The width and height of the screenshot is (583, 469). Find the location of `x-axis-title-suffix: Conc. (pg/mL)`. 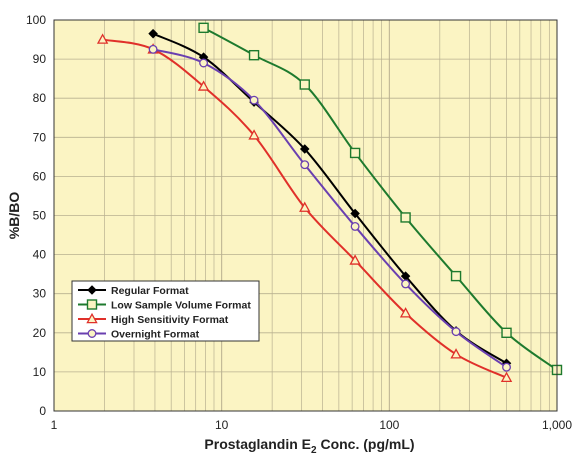

x-axis-title-suffix: Conc. (pg/mL) is located at coordinates (366, 444).